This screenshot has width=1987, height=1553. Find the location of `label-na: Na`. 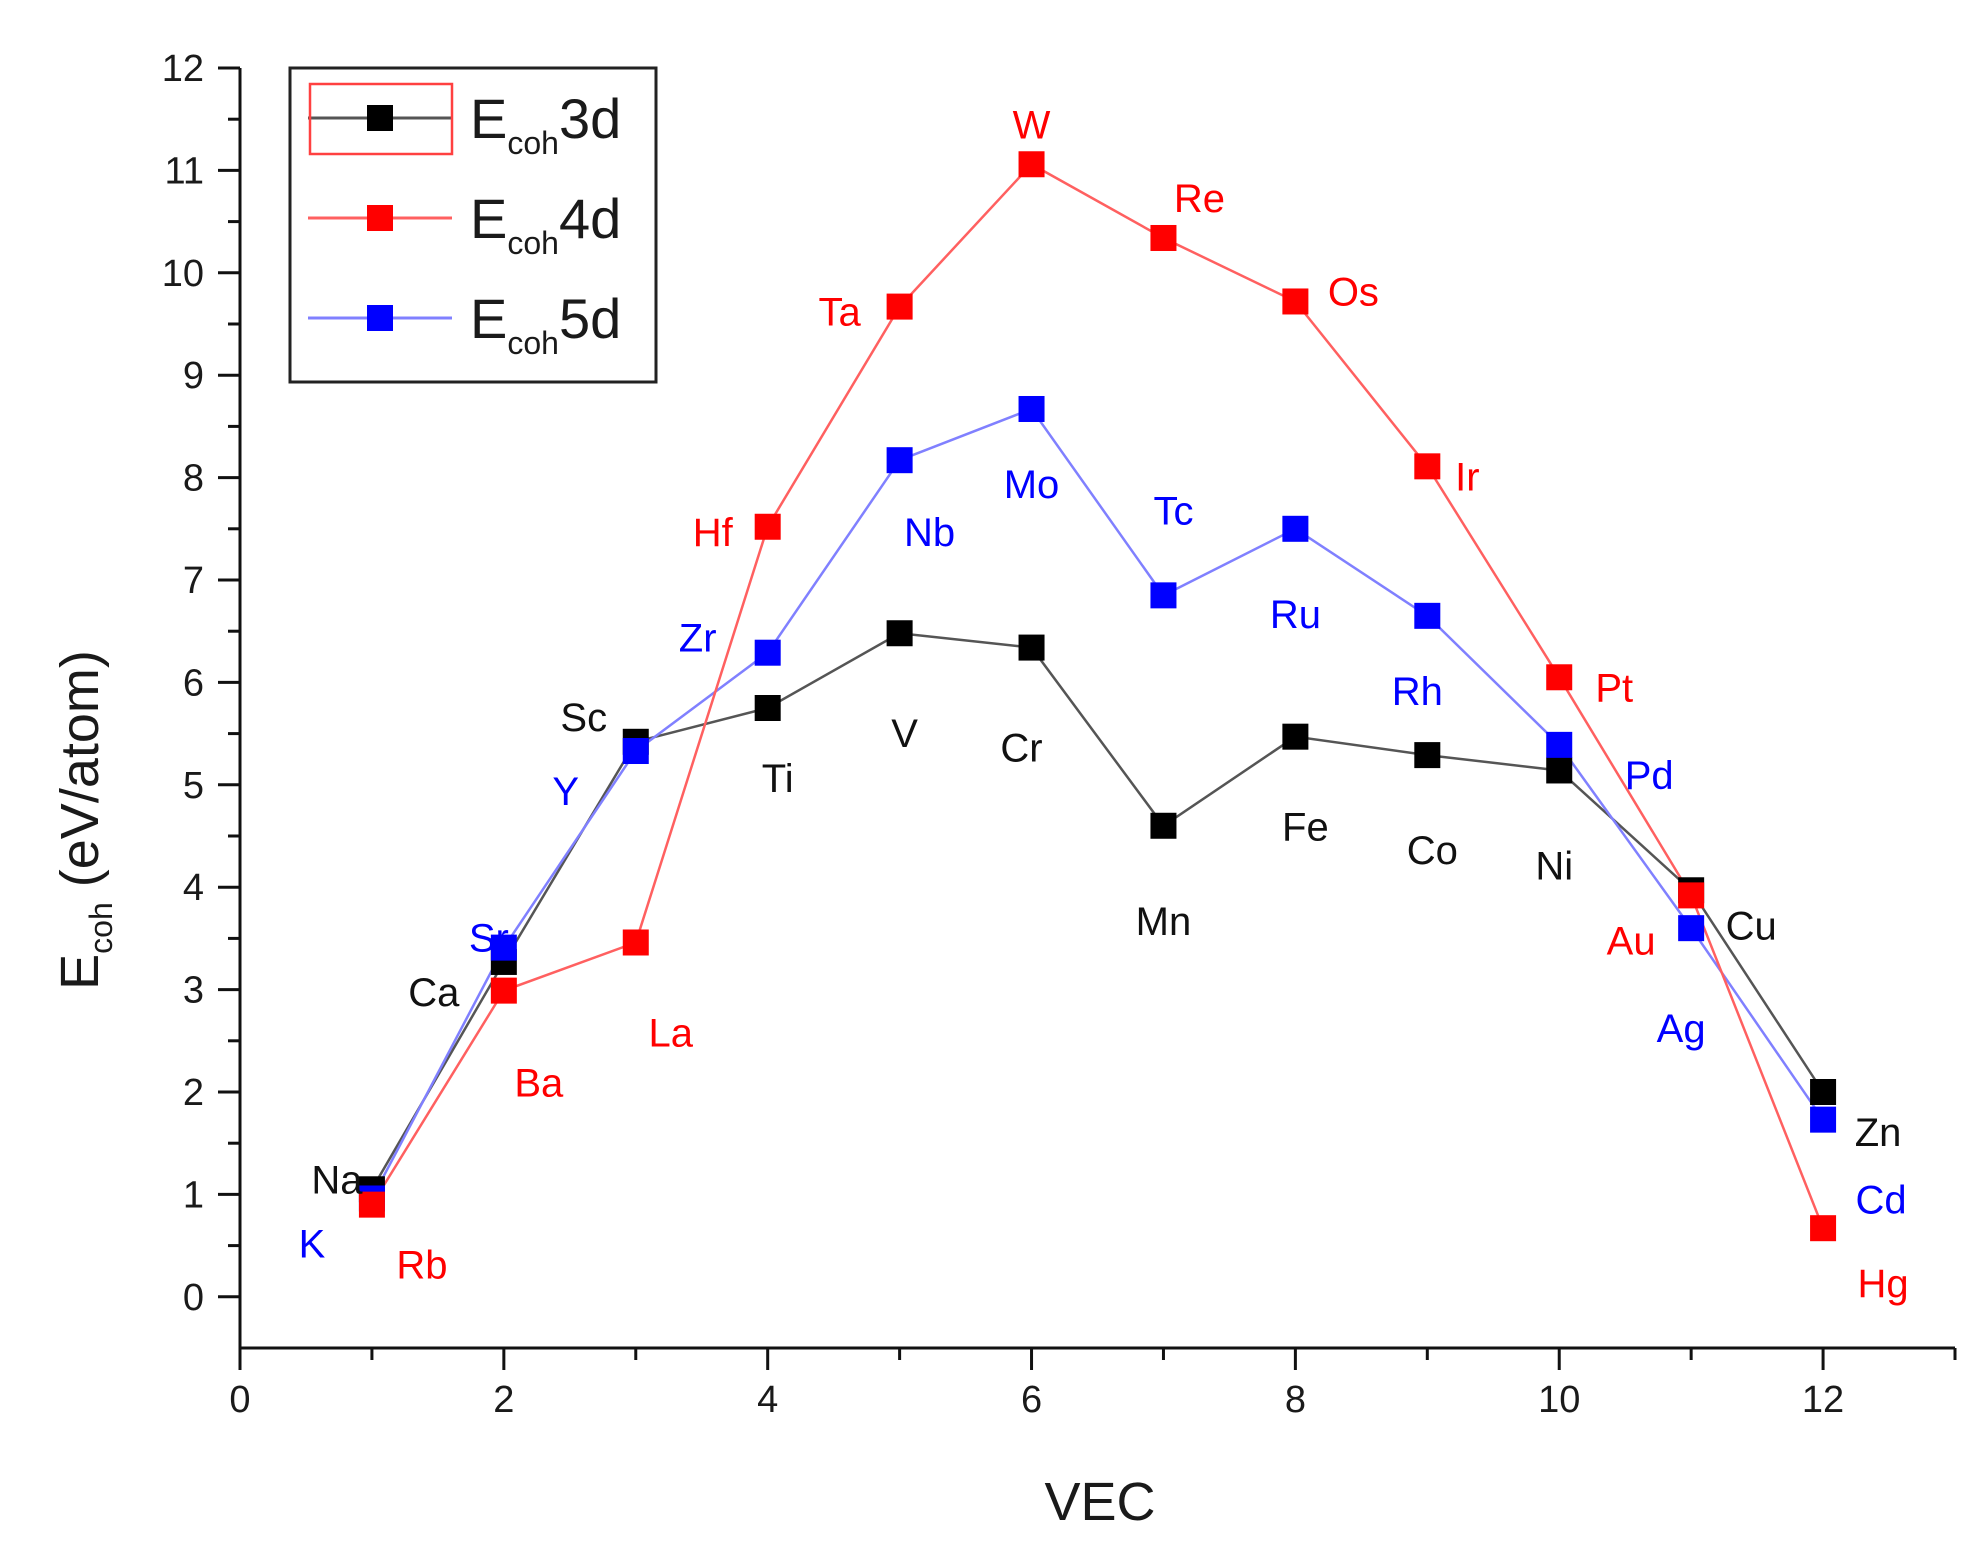

label-na: Na is located at coordinates (337, 1180).